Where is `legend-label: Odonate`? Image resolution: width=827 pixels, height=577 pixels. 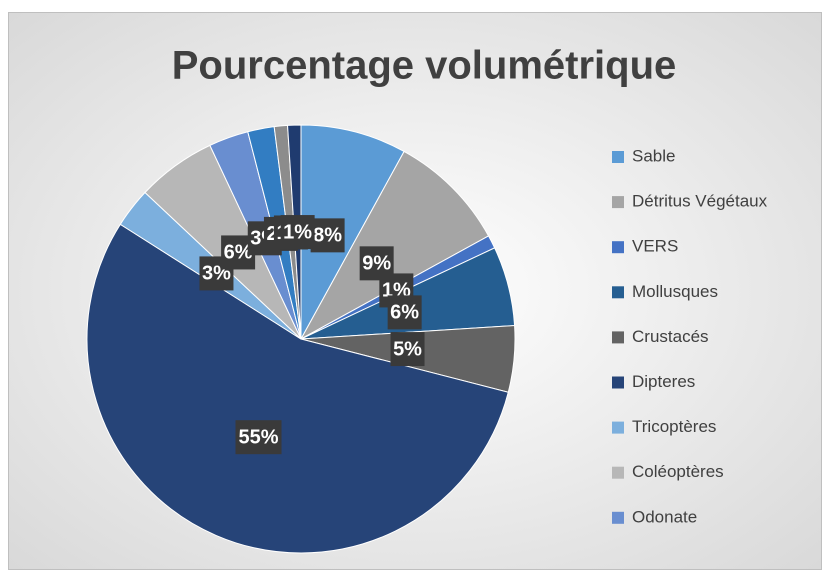 legend-label: Odonate is located at coordinates (664, 516).